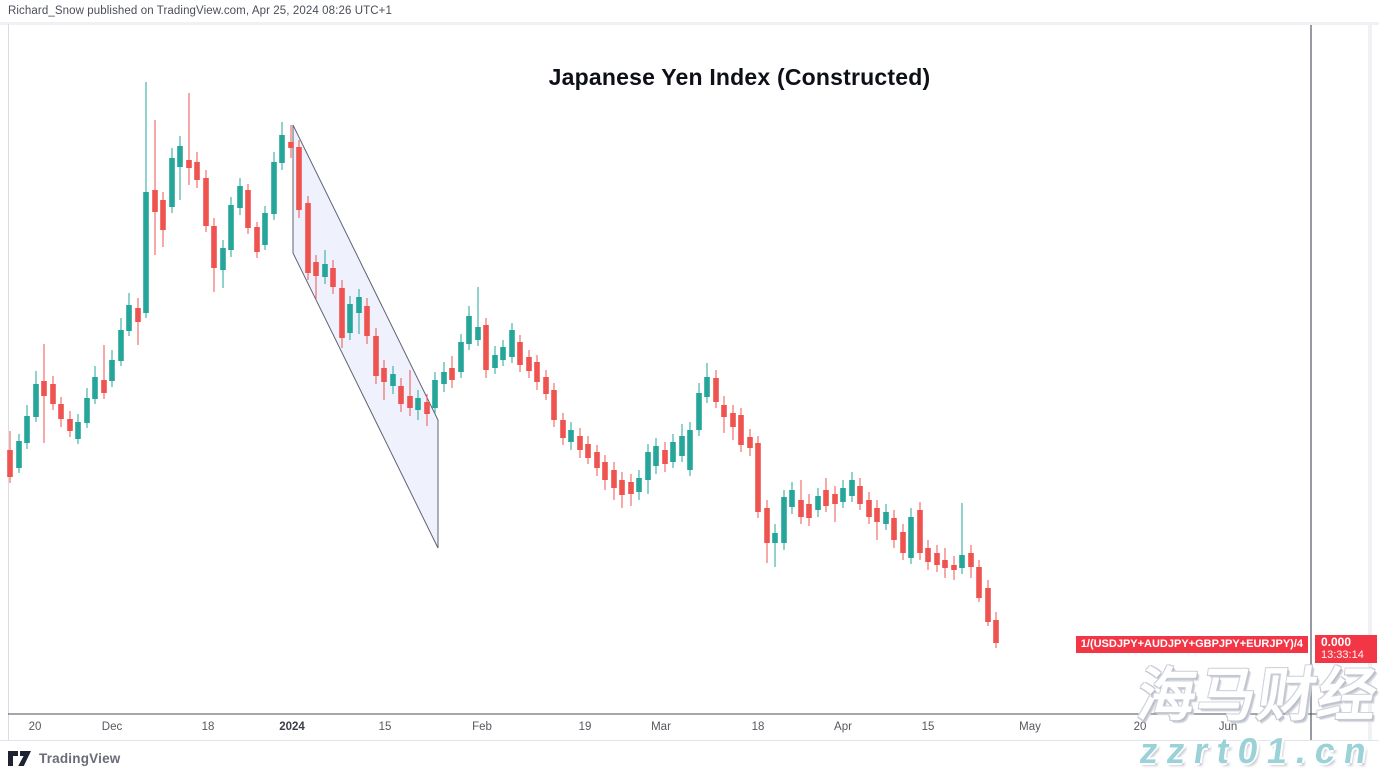 This screenshot has width=1379, height=773. I want to click on parallel-channel-drawing, so click(365, 336).